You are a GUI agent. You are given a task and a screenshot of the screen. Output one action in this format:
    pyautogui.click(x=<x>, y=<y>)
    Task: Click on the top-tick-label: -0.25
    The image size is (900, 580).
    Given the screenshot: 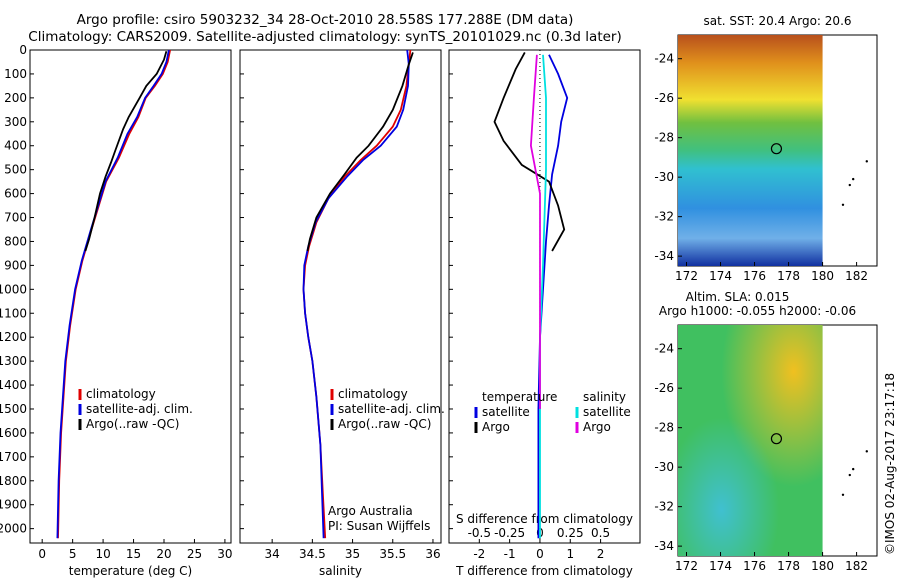 What is the action you would take?
    pyautogui.click(x=509, y=533)
    